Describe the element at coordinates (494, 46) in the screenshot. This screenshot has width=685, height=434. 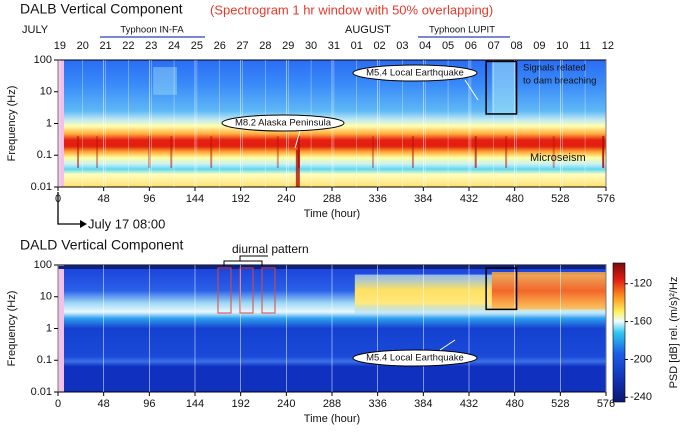
I see `day-label: 07` at that location.